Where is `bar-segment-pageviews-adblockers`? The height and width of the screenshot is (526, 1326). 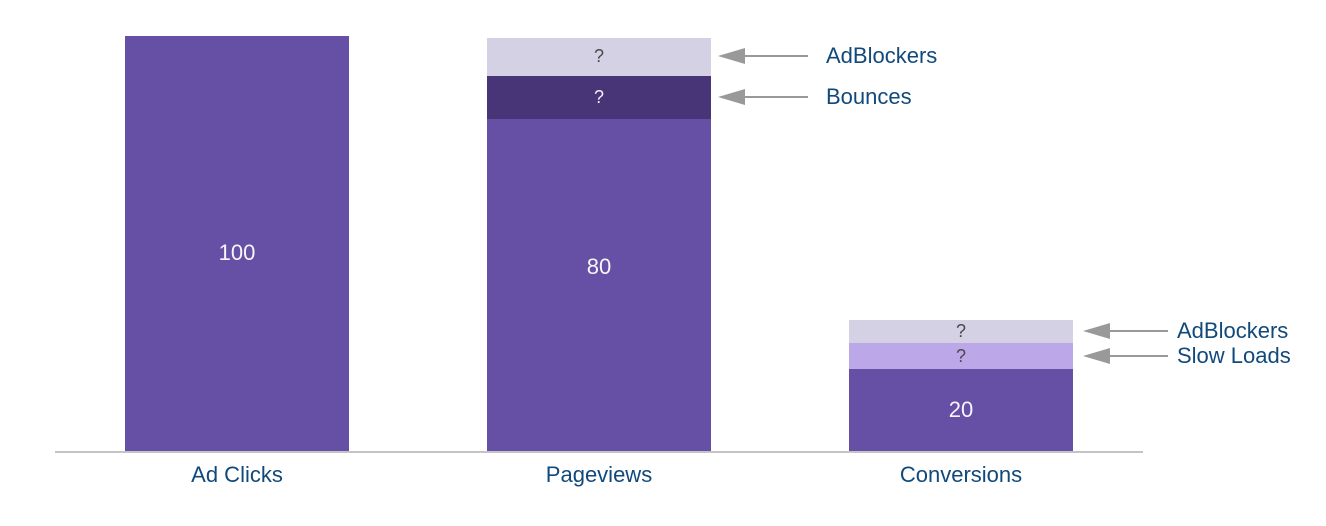
bar-segment-pageviews-adblockers is located at coordinates (599, 57).